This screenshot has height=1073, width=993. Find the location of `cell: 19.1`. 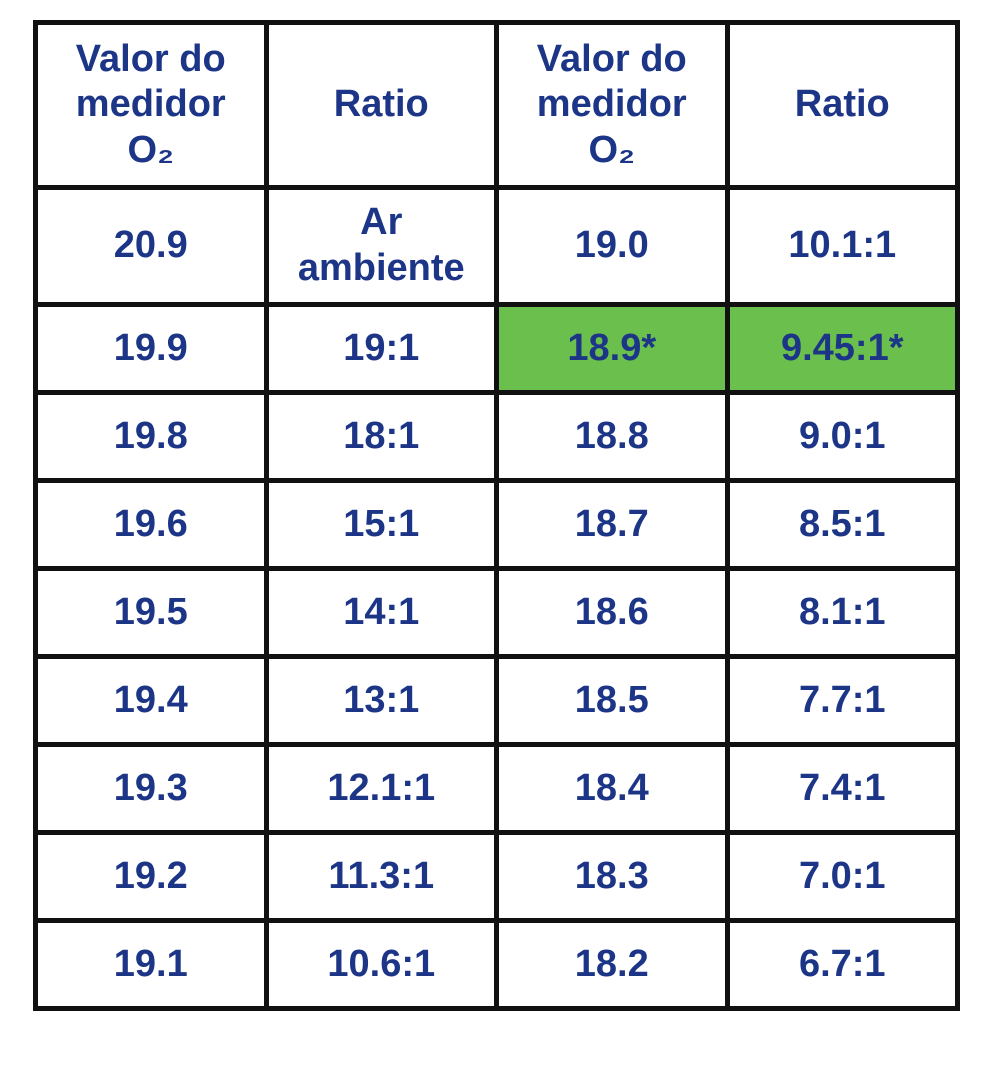

cell: 19.1 is located at coordinates (151, 964).